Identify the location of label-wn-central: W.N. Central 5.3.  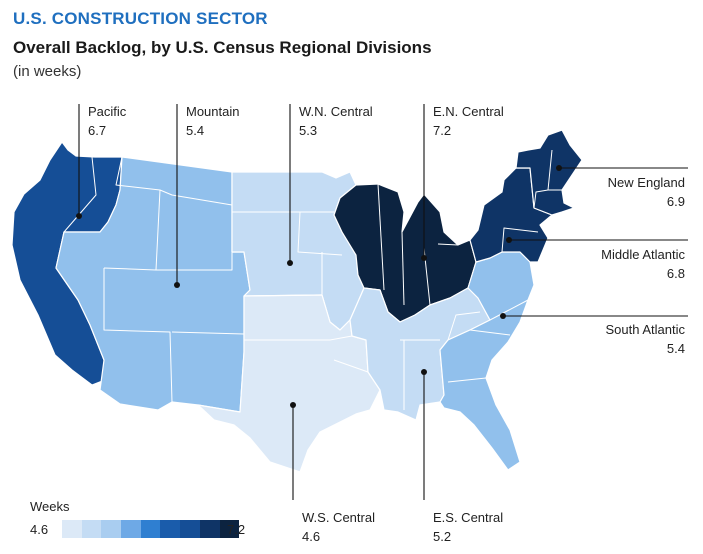
(336, 121).